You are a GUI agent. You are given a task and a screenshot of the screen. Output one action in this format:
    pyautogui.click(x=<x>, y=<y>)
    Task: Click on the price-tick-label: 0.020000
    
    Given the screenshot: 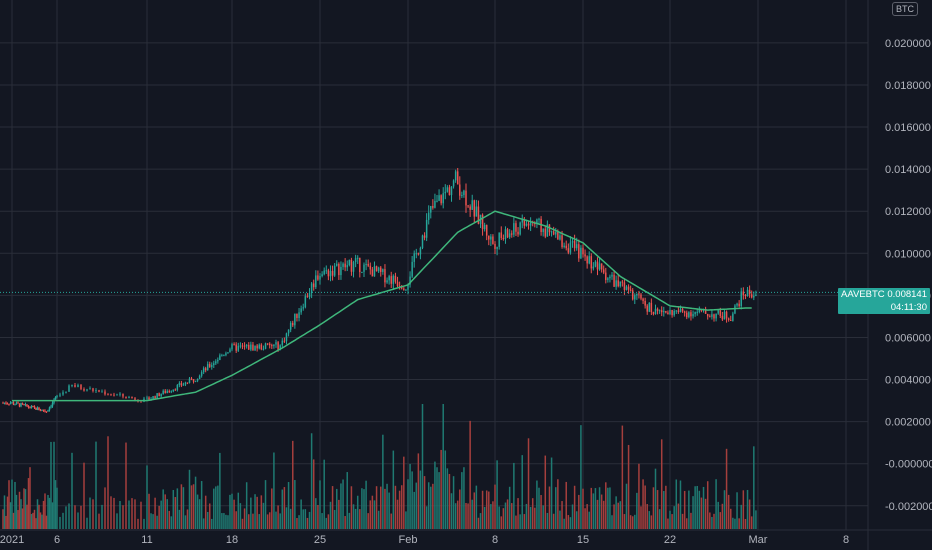 What is the action you would take?
    pyautogui.click(x=908, y=44)
    